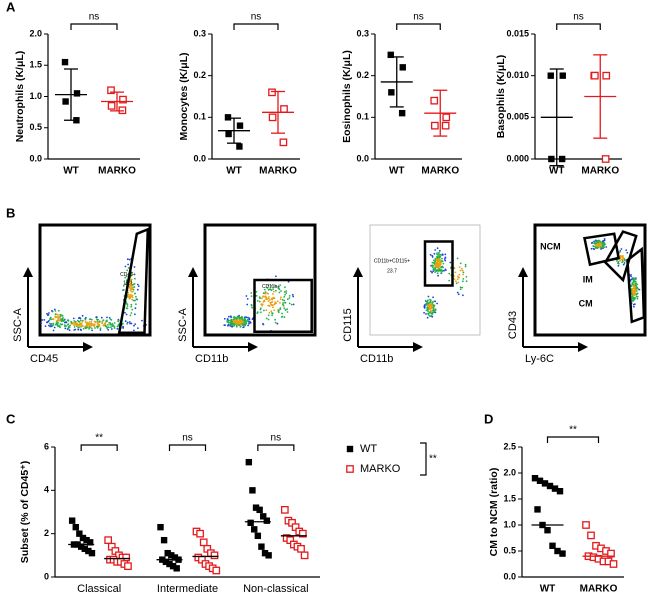 The height and width of the screenshot is (594, 650). Describe the element at coordinates (557, 171) in the screenshot. I see `x-tick-label: WT` at that location.